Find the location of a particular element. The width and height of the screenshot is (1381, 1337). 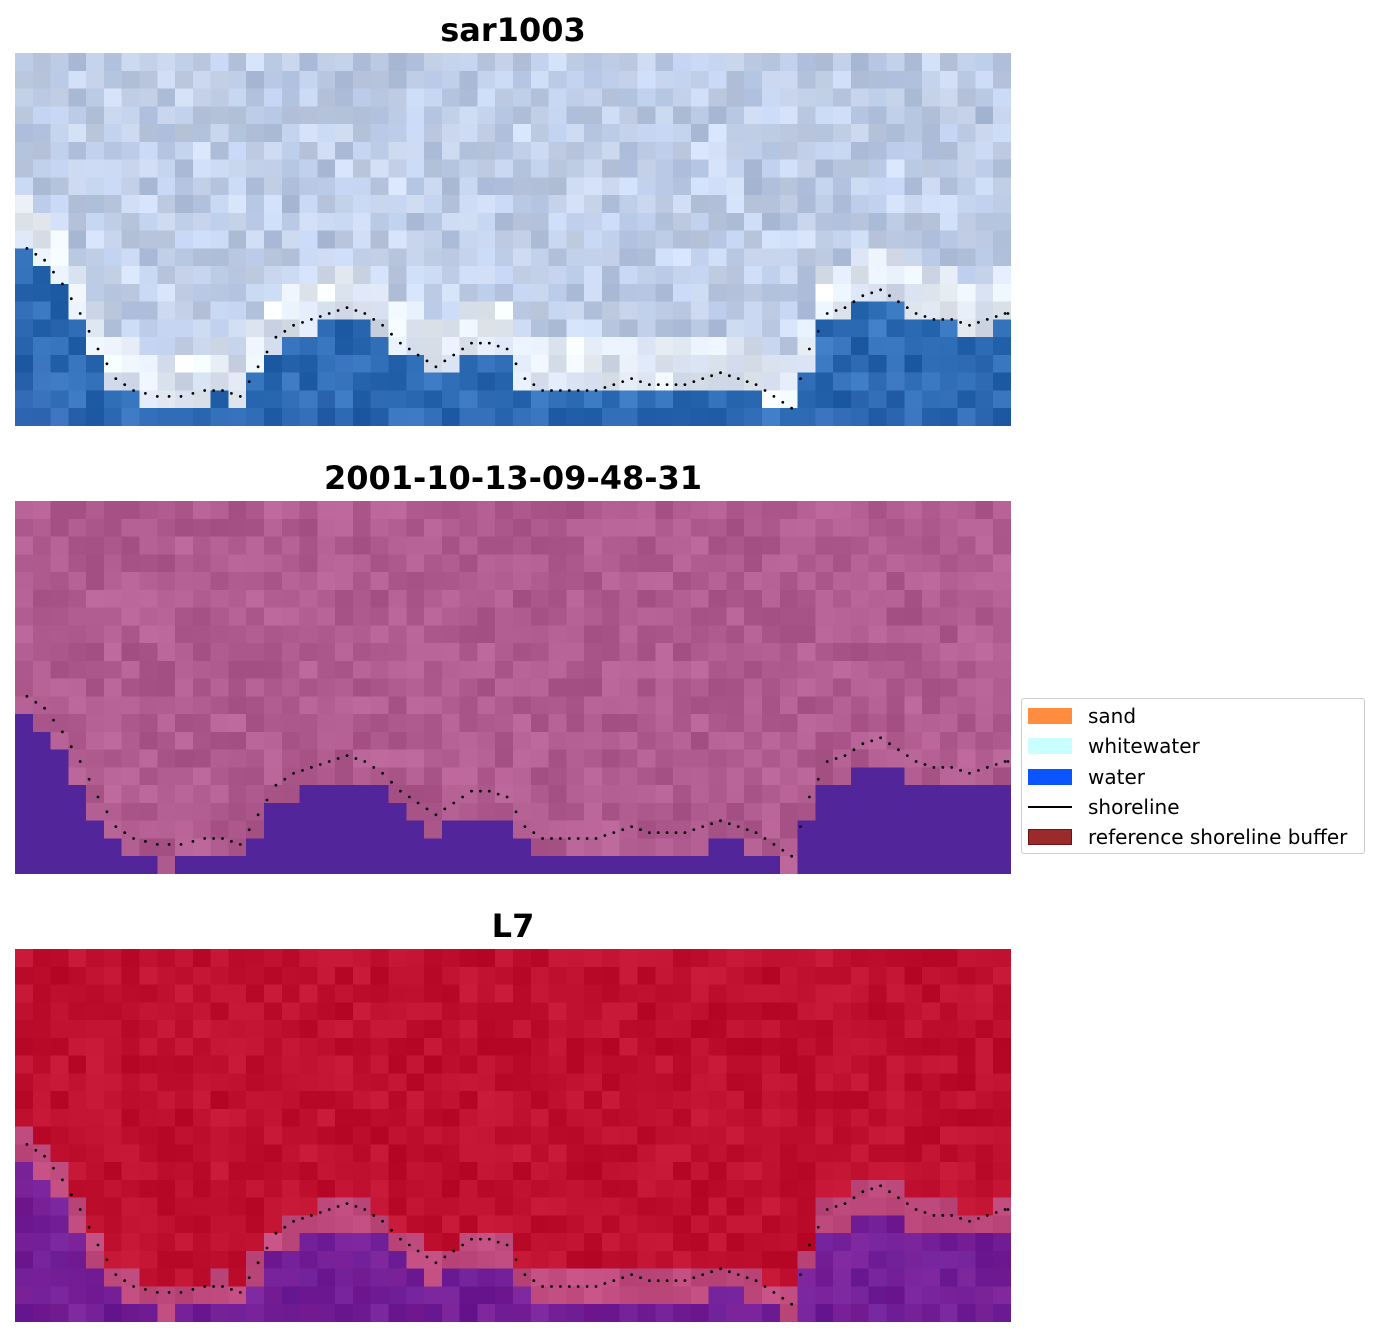

legend-label: water is located at coordinates (1116, 777).